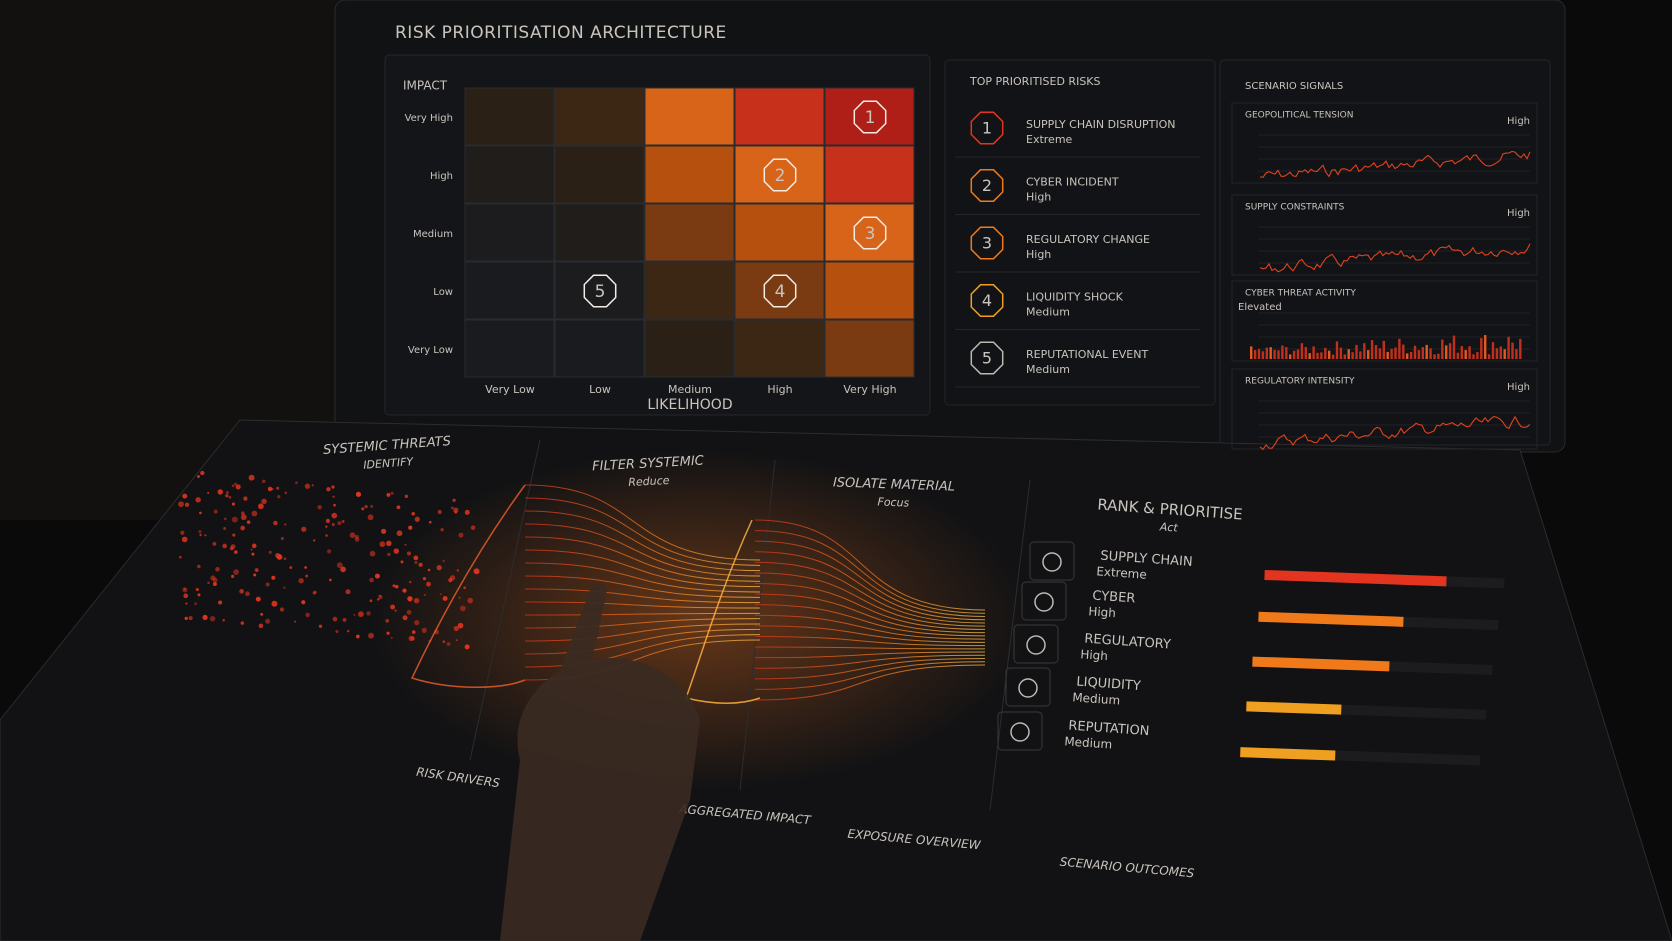  Describe the element at coordinates (1300, 294) in the screenshot. I see `signal-name: CYBER THREAT ACTIVITY` at that location.